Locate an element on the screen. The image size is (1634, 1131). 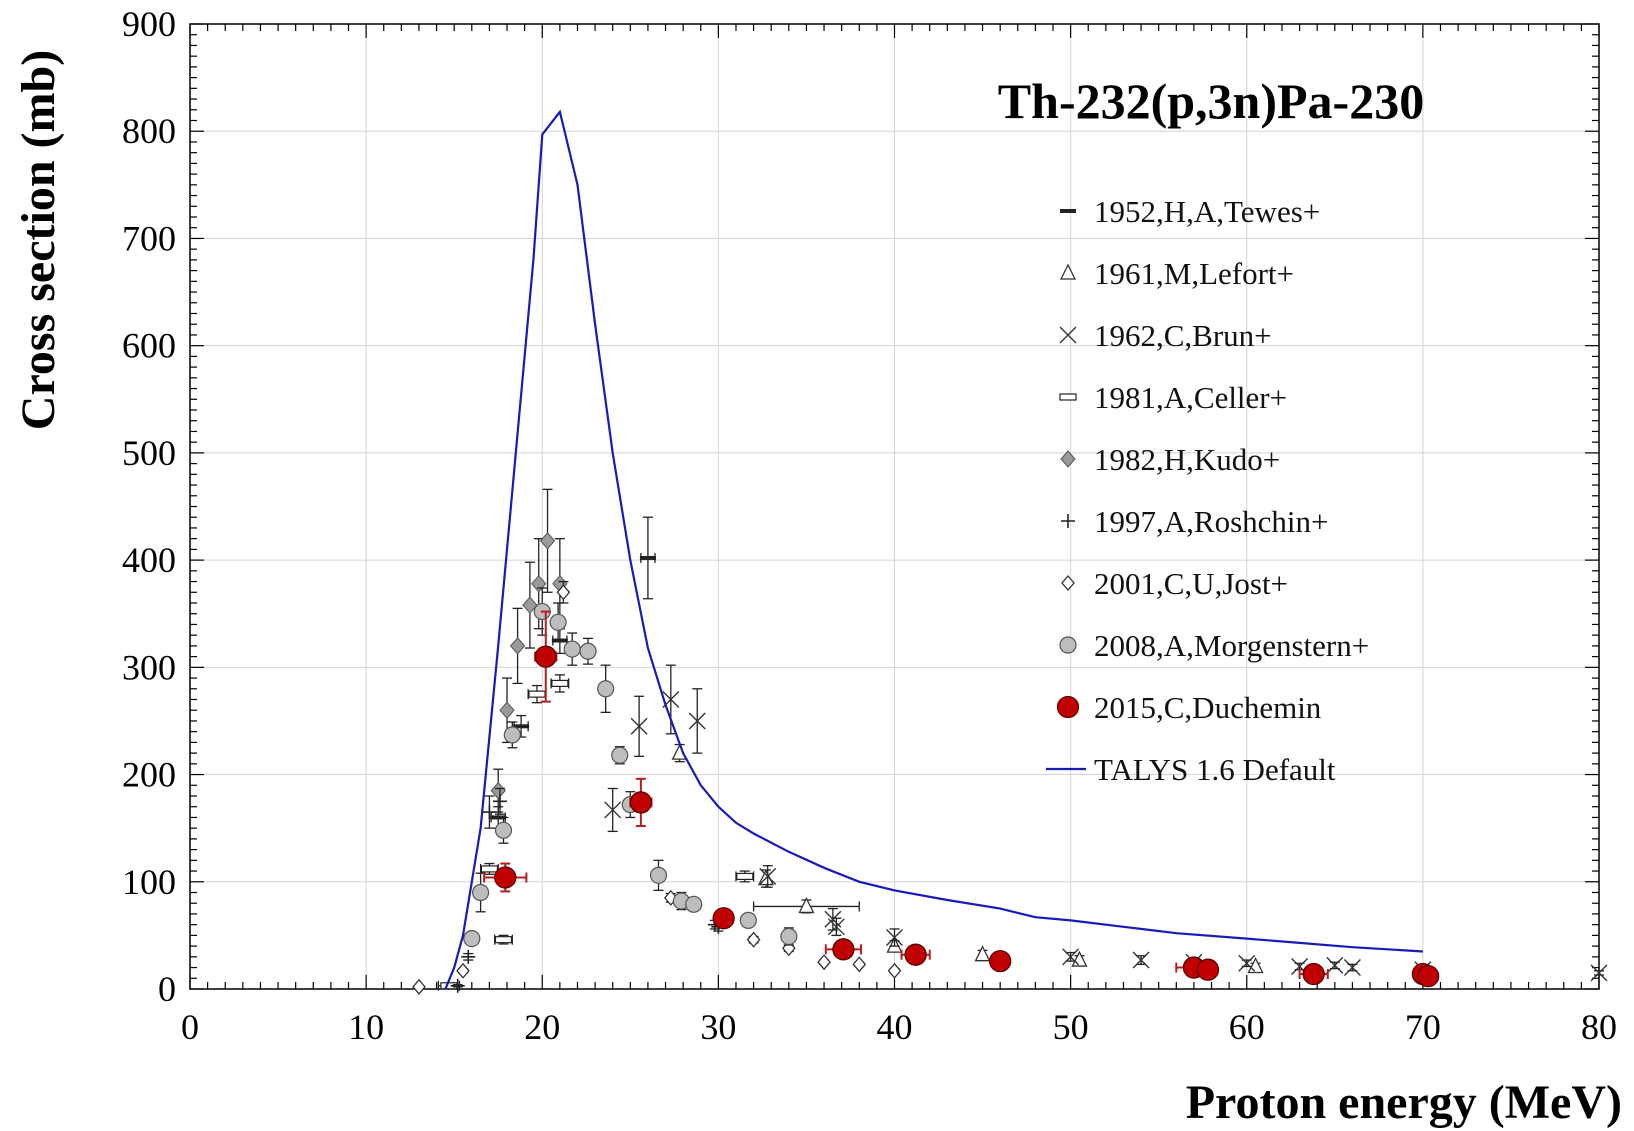
legend-label: 1981,A,Celler+ is located at coordinates (1190, 397).